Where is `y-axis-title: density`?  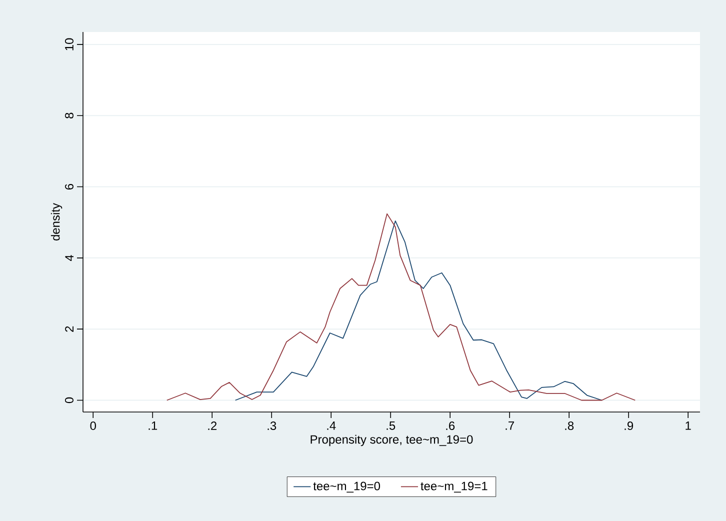
y-axis-title: density is located at coordinates (56, 221).